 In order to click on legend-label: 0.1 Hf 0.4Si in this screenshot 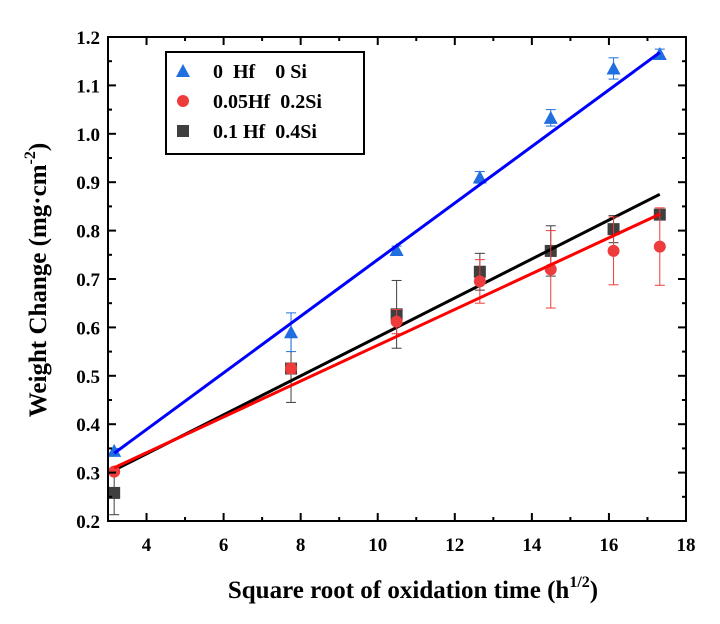, I will do `click(265, 132)`.